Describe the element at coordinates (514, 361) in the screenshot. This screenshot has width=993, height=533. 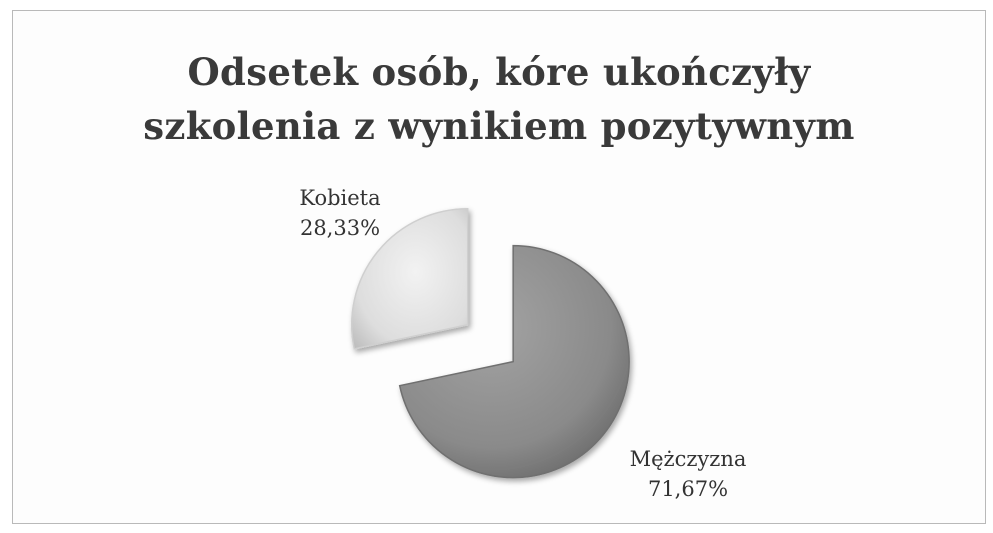
I see `pie-slice-mezczyzna` at that location.